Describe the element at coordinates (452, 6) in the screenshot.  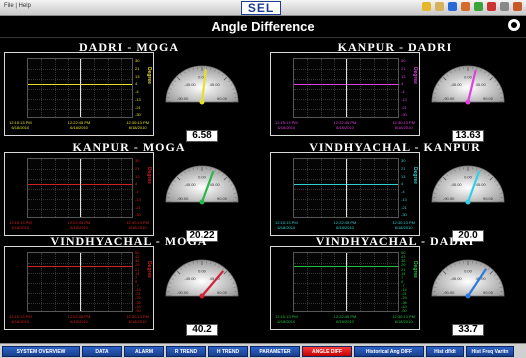
I see `save-icon` at that location.